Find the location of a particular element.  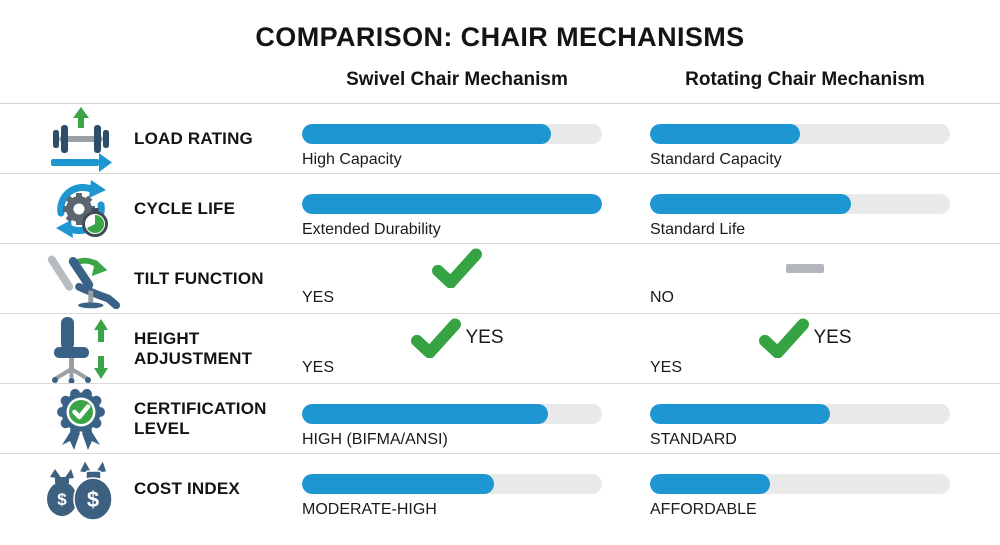

row-tilt-function: TILT FUNCTION YES NO is located at coordinates (500, 279).